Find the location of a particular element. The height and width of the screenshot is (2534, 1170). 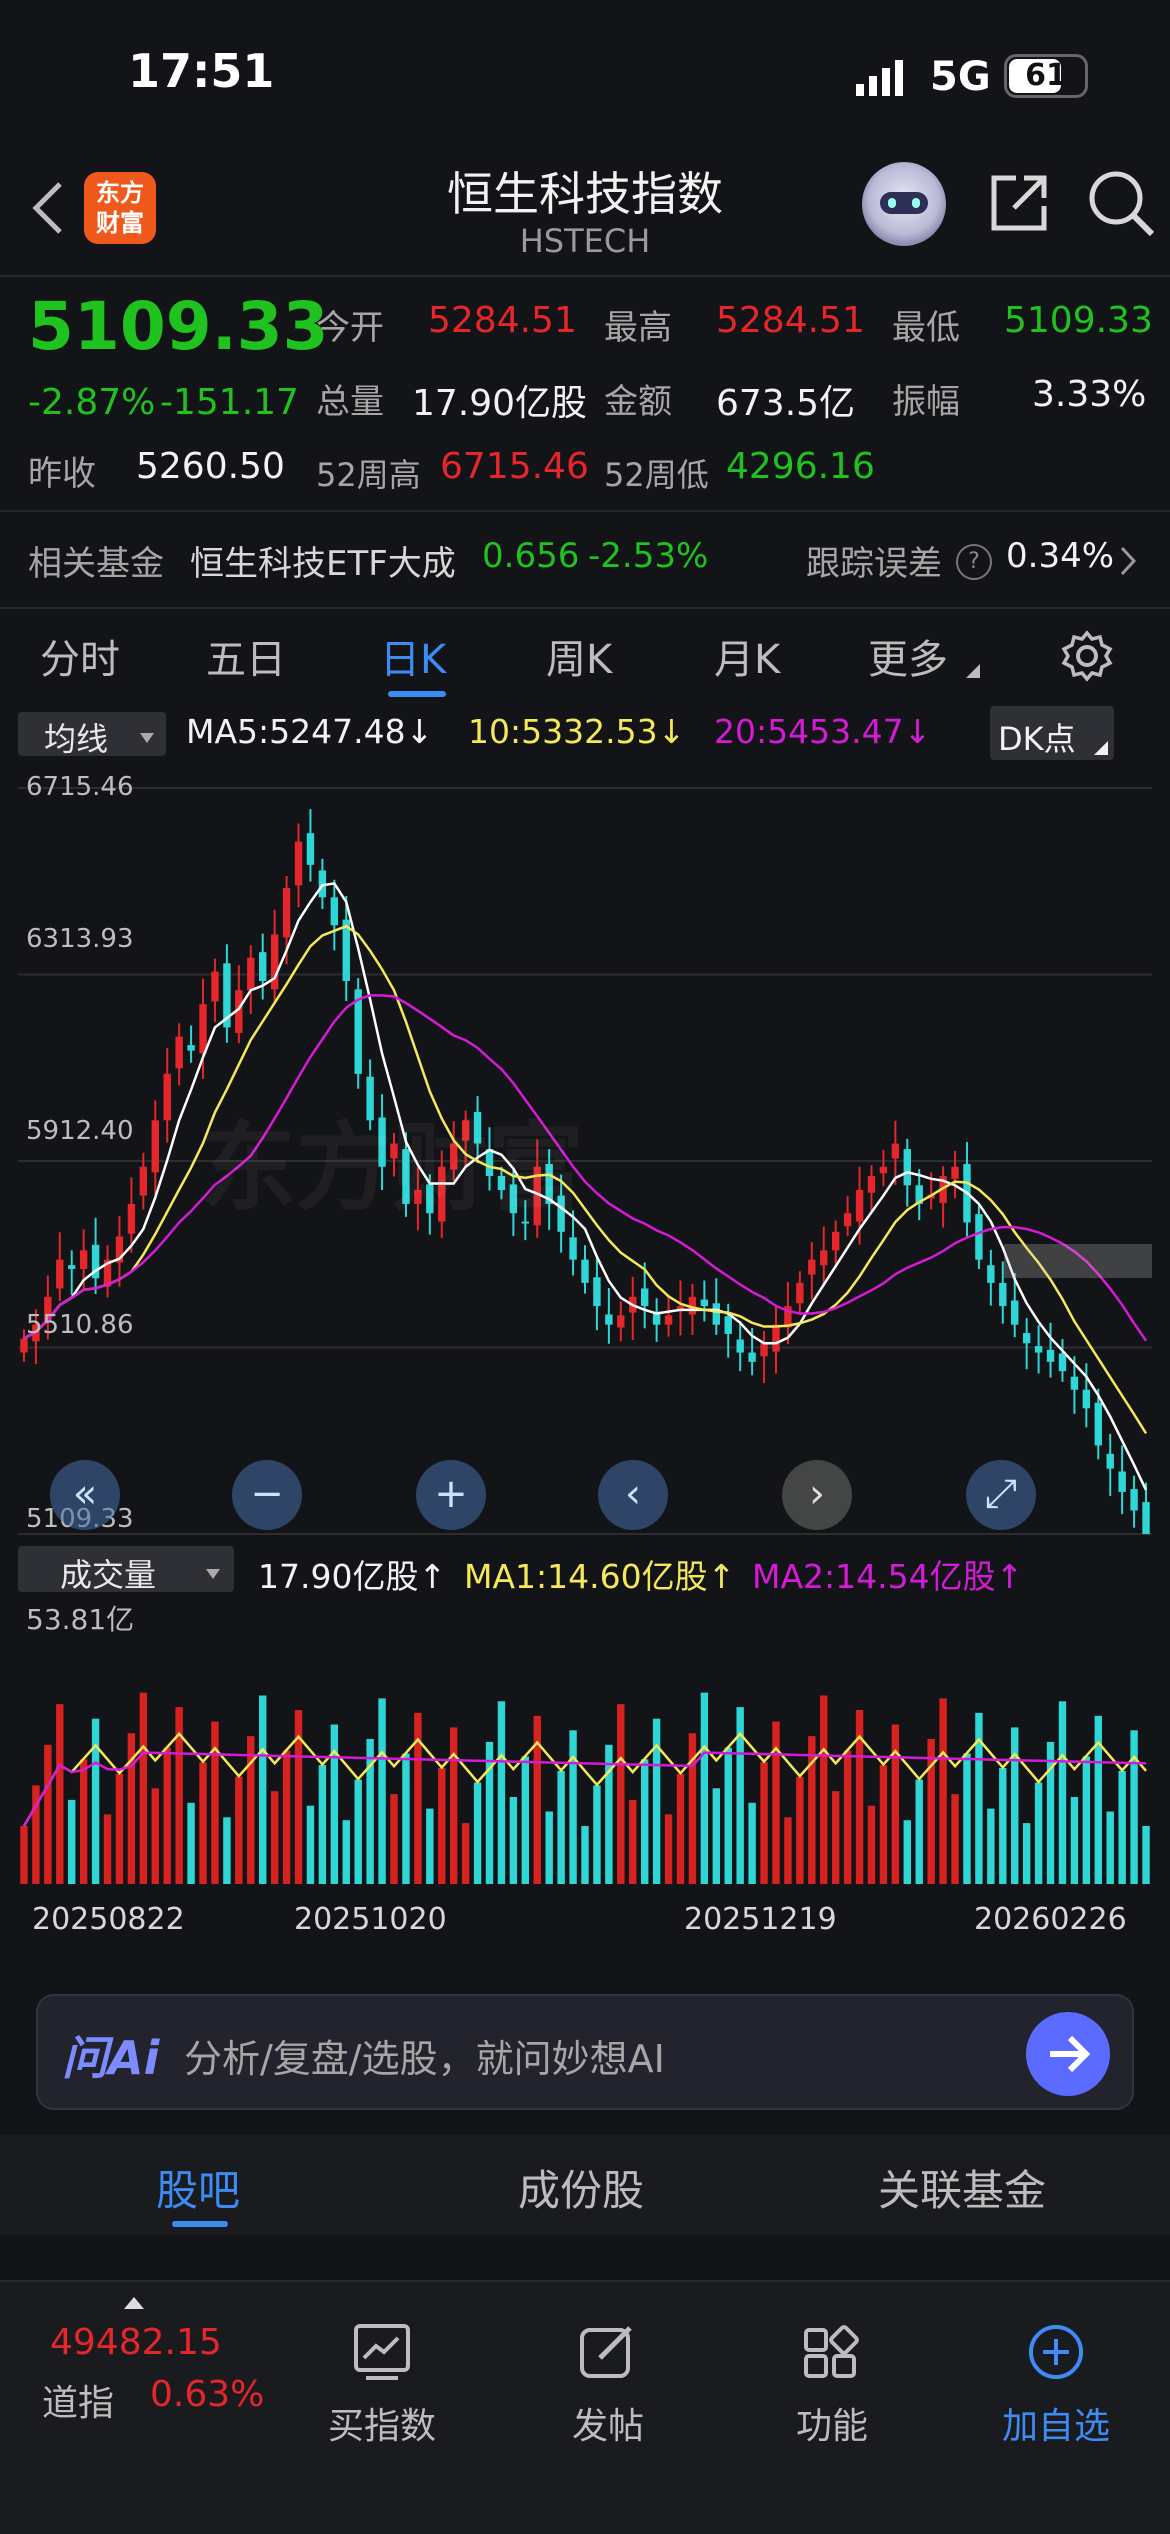

volume-chart is located at coordinates (585, 1738).